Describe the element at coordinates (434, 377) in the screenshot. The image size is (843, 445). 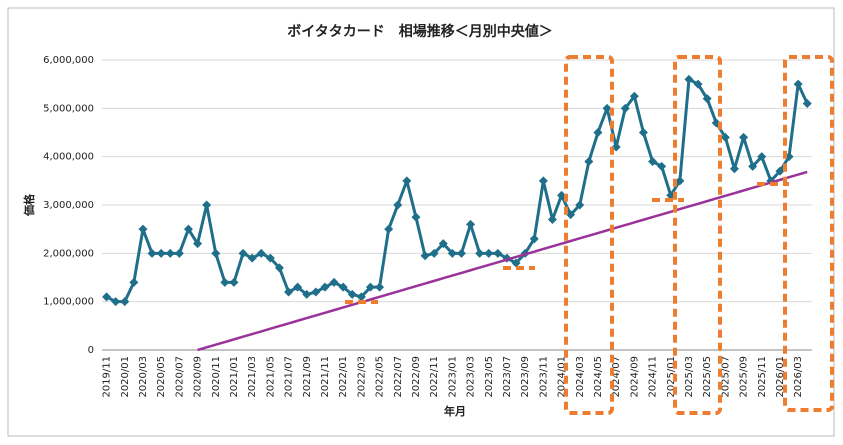
I see `x-tick-label: 2022/11` at that location.